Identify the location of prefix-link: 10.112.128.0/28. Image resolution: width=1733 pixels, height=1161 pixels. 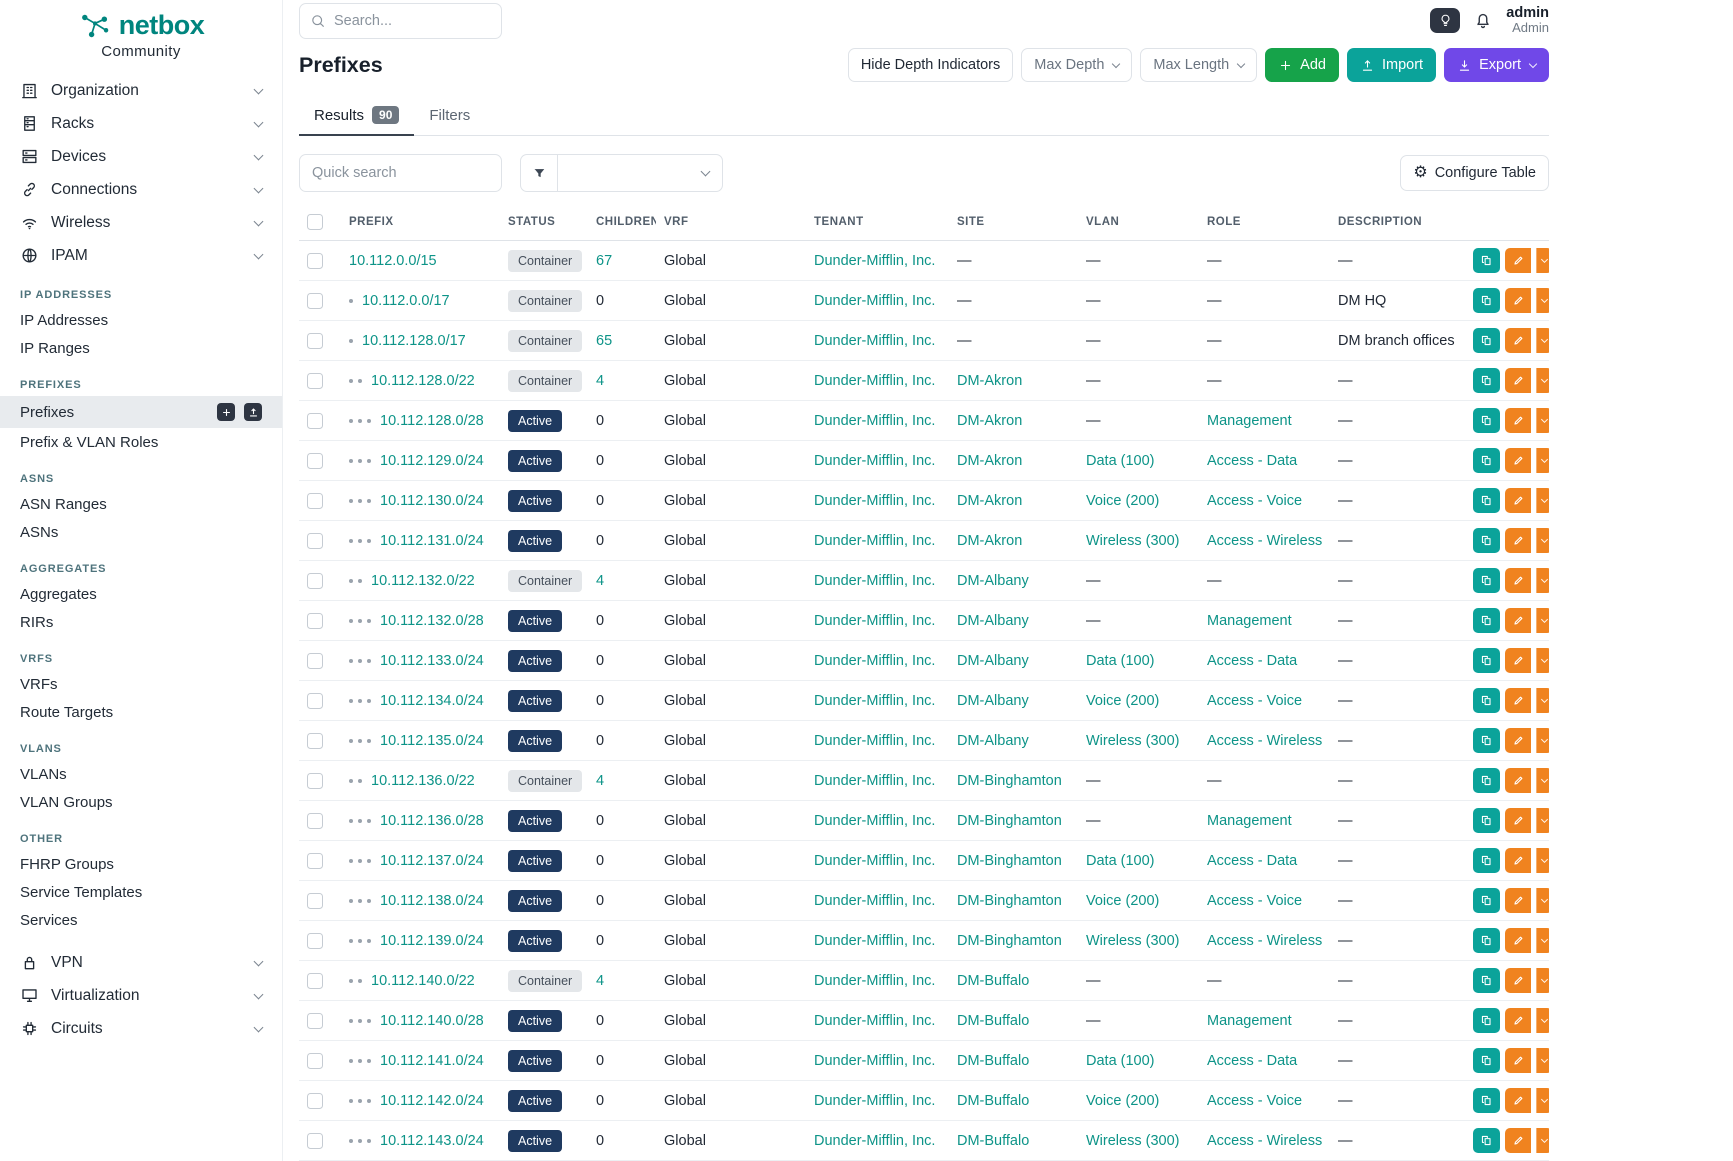
(432, 420).